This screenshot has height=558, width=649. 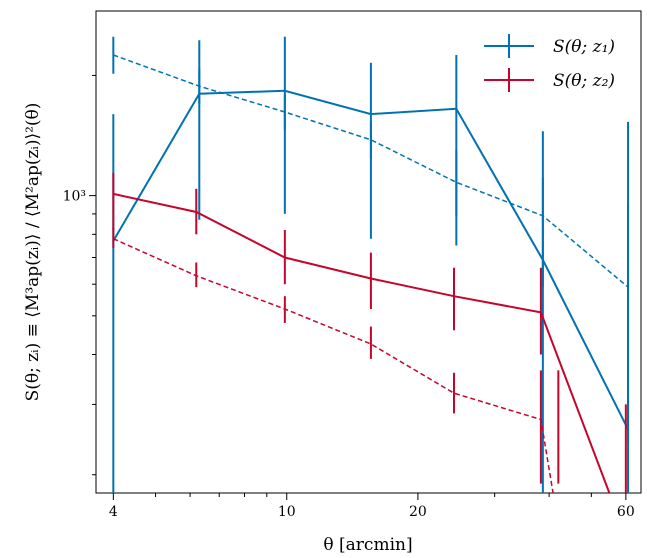 What do you see at coordinates (33, 252) in the screenshot?
I see `y-axis-label: S(θ; zᵢ) ≡ ⟨M³ap(zᵢ)⟩ / ⟨M²ap(zᵢ)⟩²(θ)` at bounding box center [33, 252].